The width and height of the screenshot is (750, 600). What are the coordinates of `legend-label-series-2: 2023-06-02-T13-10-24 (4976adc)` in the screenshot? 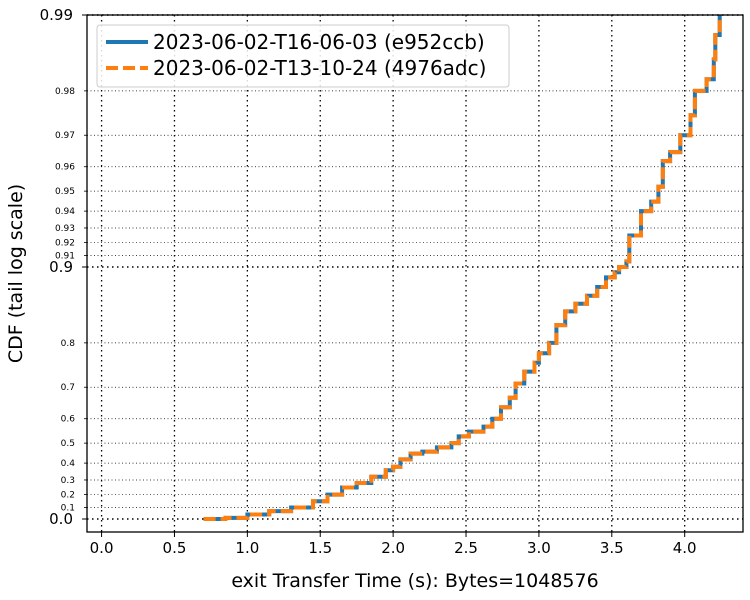 It's located at (319, 68).